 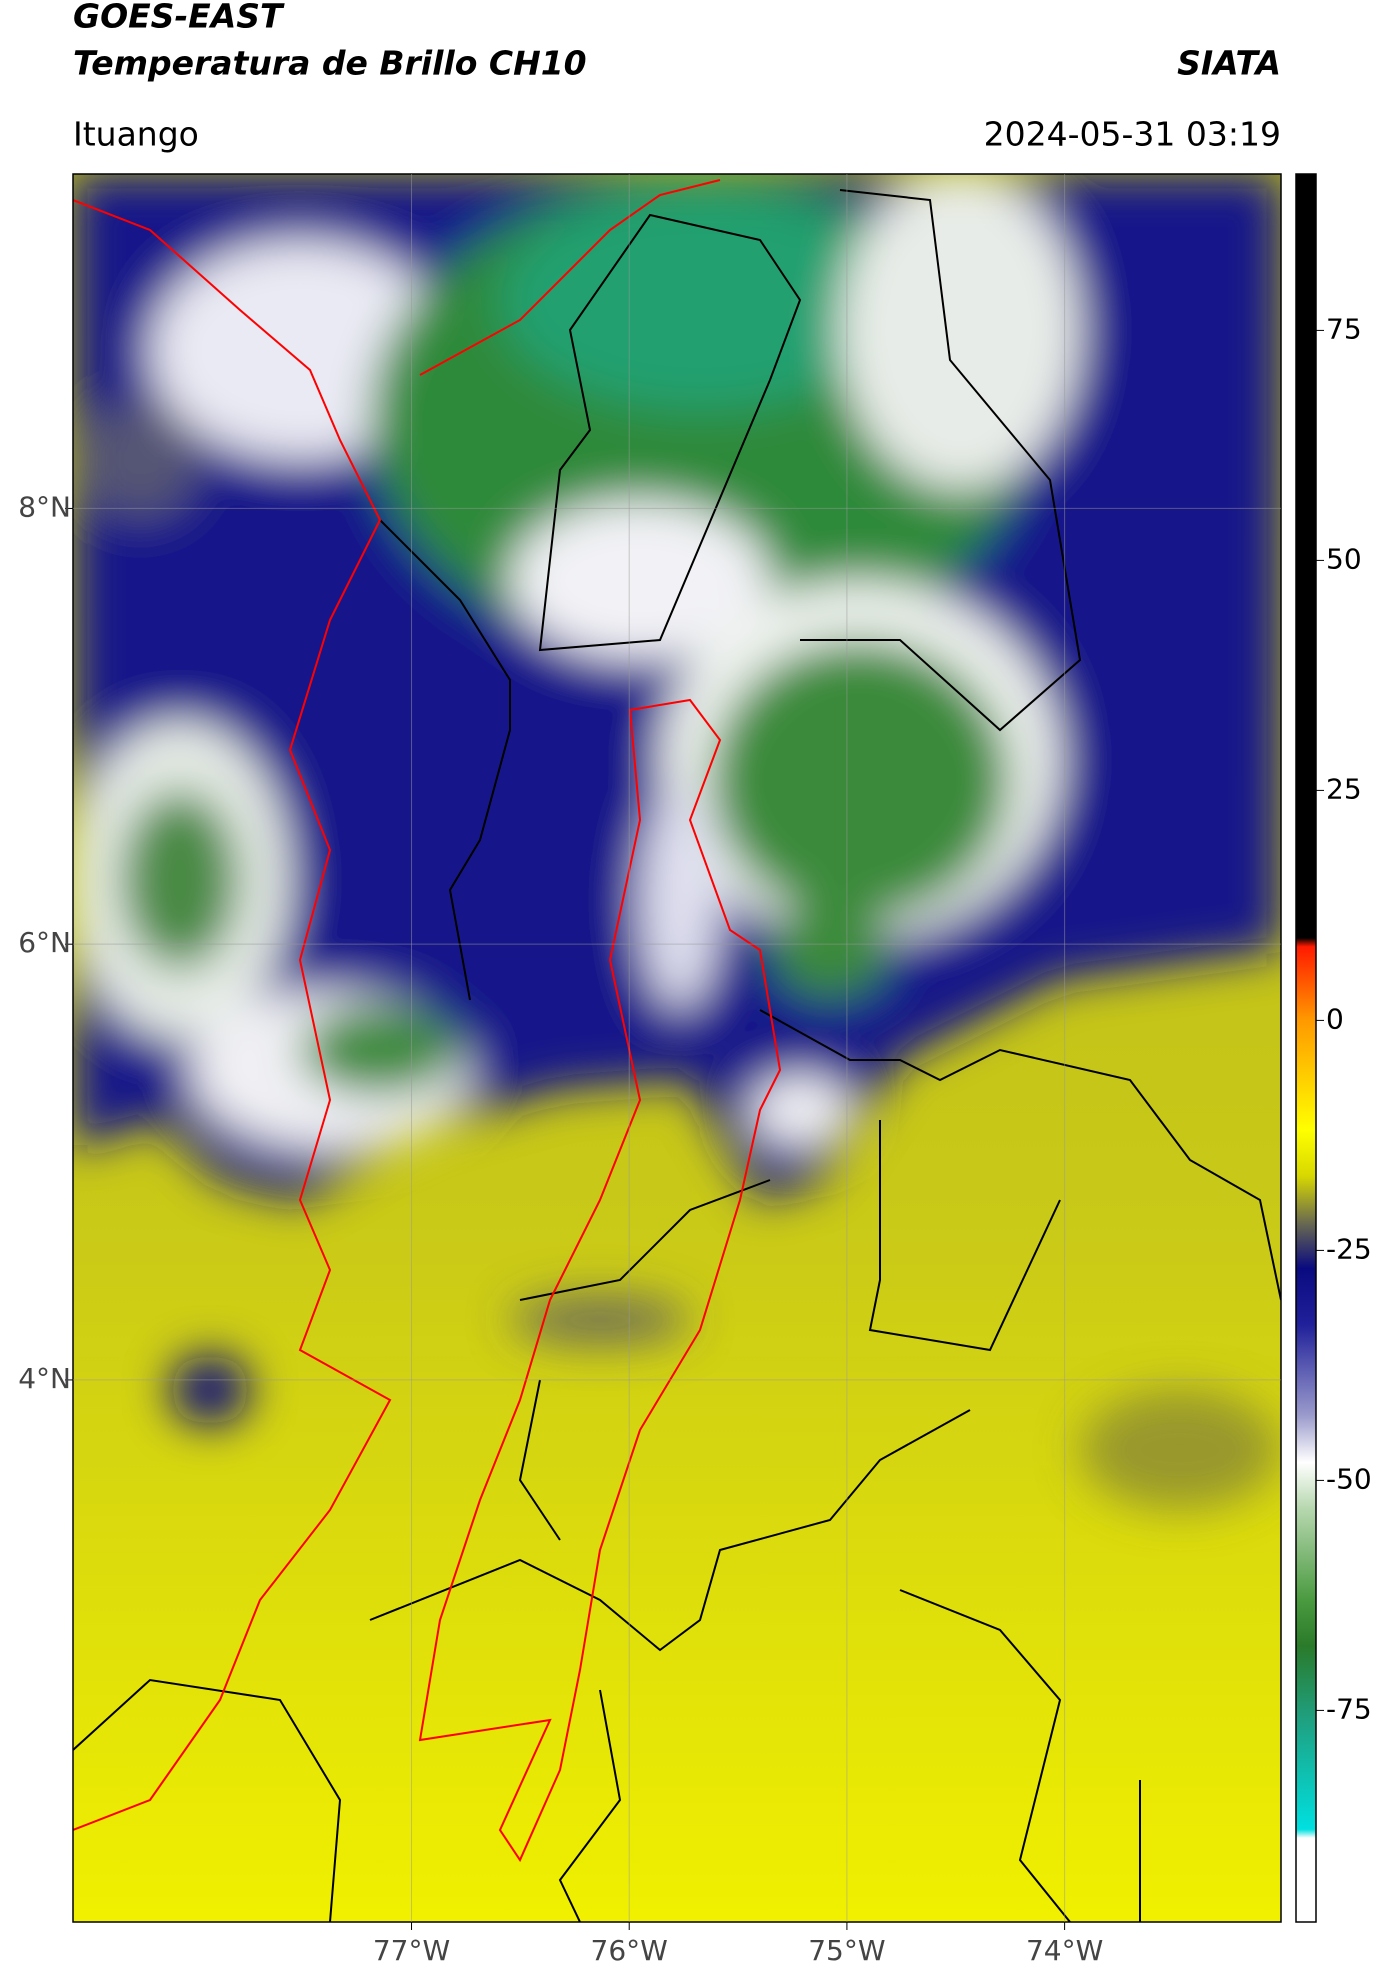 What do you see at coordinates (1344, 558) in the screenshot?
I see `colorbar-tick-label: 50` at bounding box center [1344, 558].